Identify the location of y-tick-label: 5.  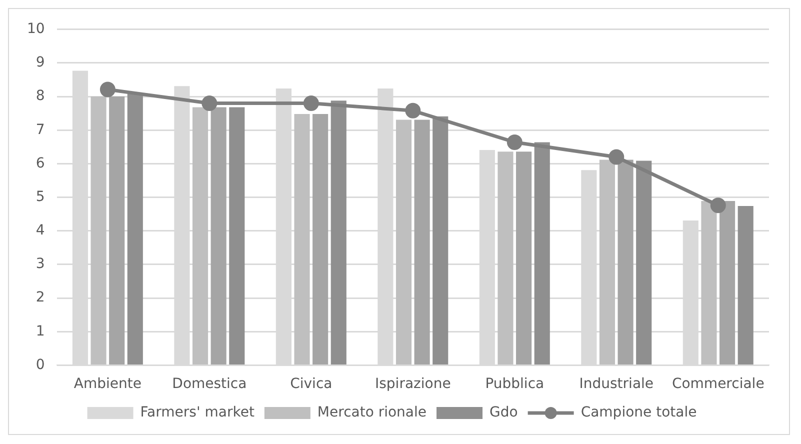
(40, 196).